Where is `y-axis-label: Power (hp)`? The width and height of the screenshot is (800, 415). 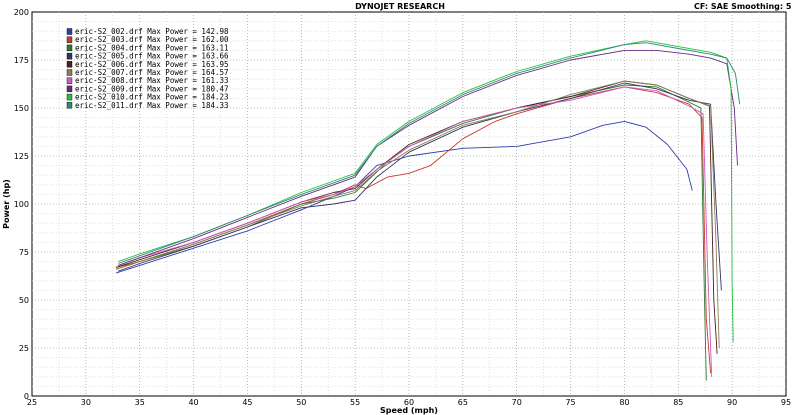
y-axis-label: Power (hp) is located at coordinates (6, 204).